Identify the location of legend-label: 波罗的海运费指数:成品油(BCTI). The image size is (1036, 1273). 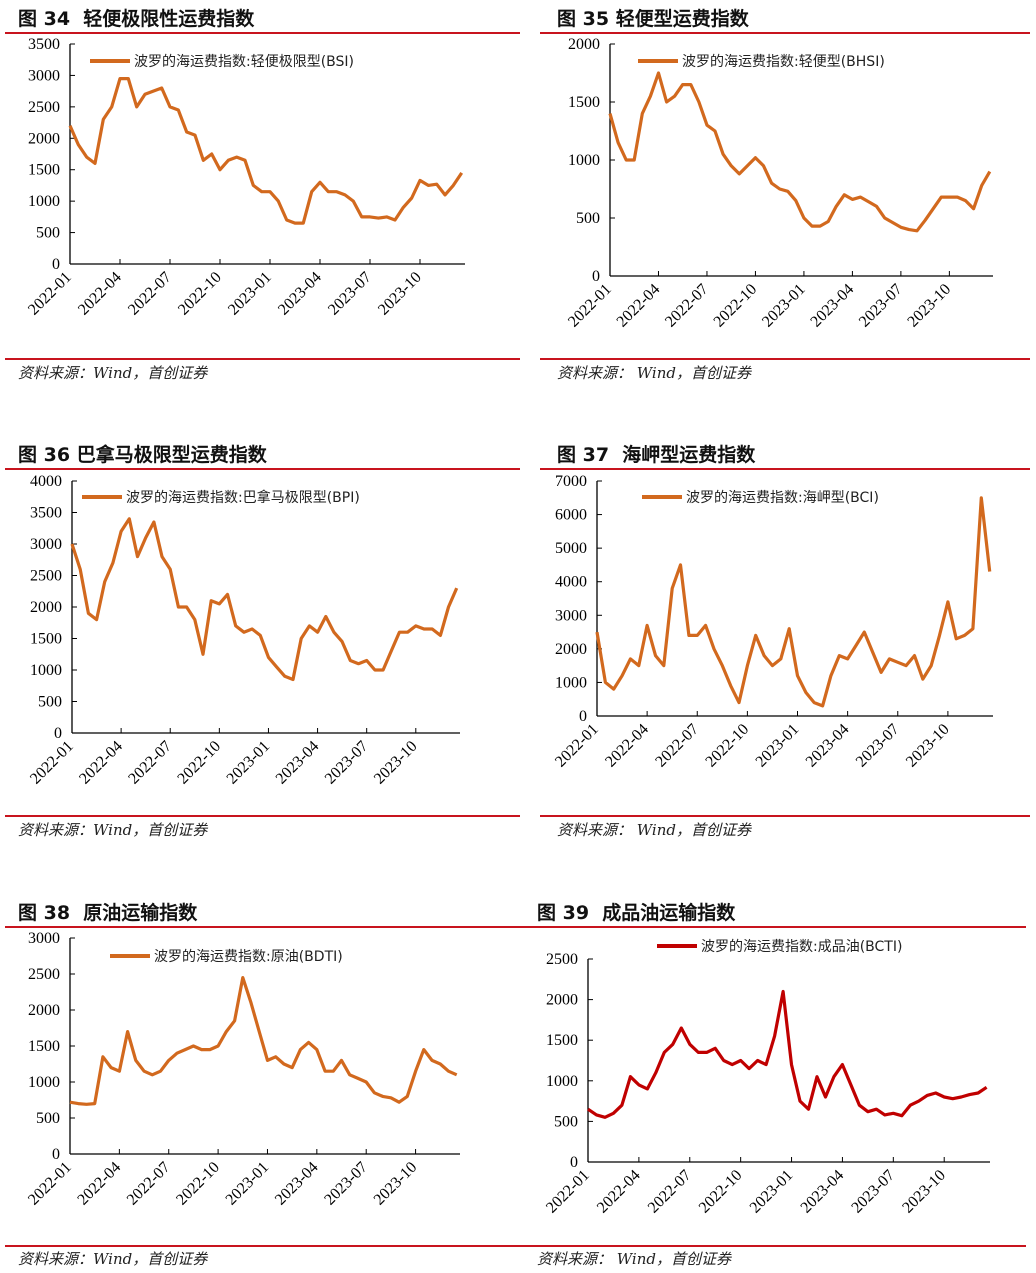
(801, 947).